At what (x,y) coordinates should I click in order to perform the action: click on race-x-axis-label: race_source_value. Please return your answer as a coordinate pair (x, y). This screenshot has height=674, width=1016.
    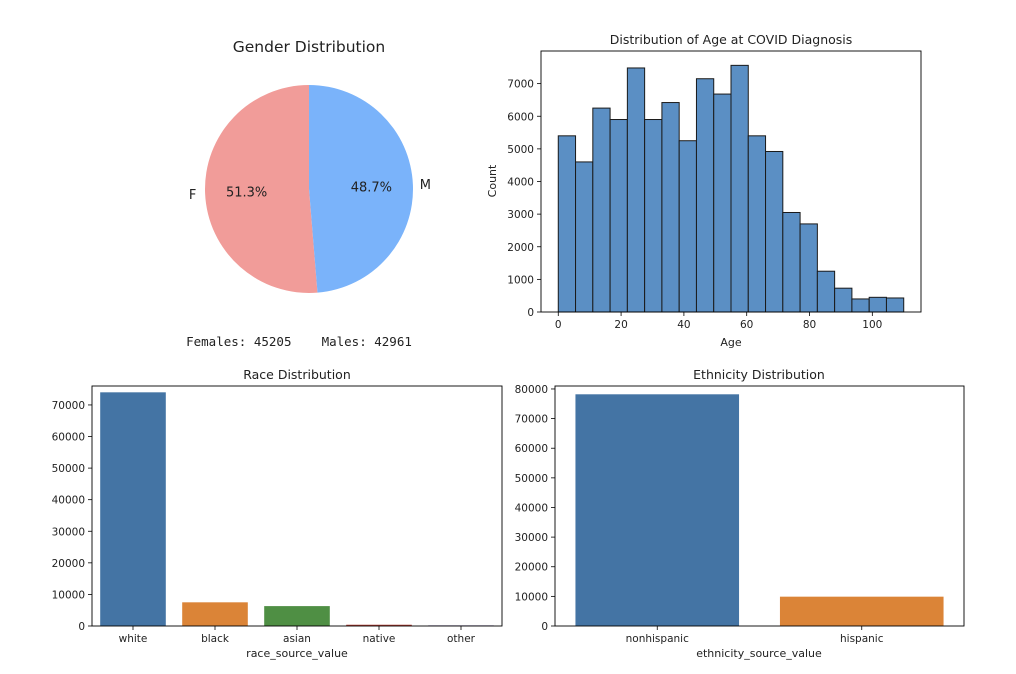
    Looking at the image, I should click on (297, 653).